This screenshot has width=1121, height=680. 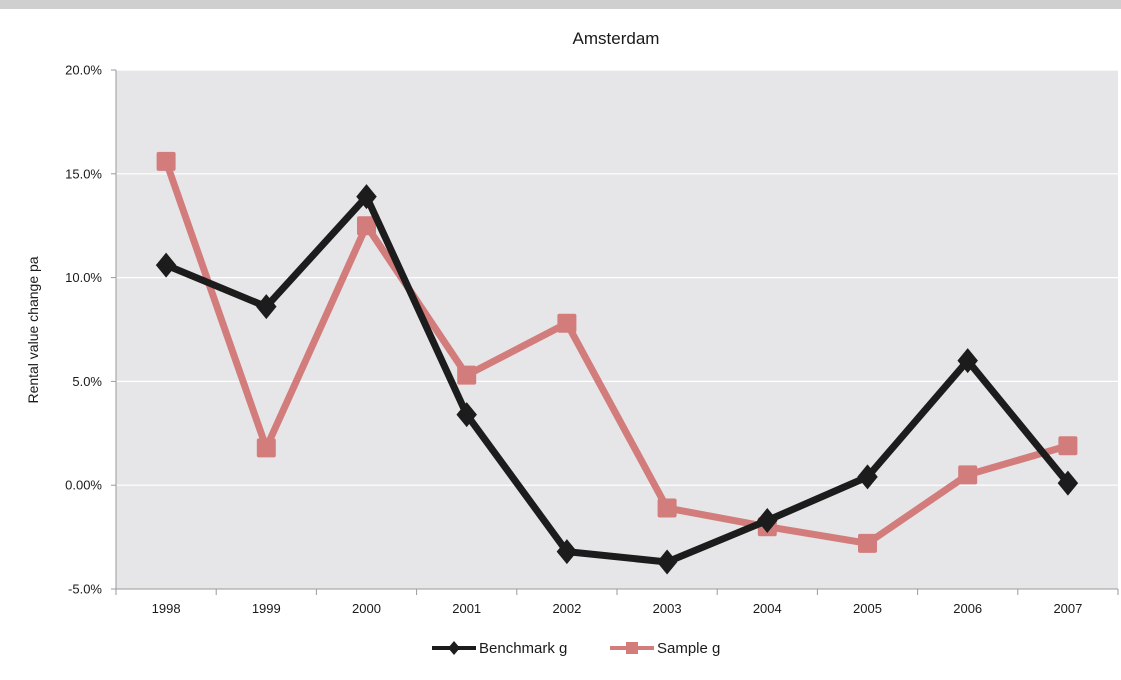 I want to click on legend: Benchmark g Sample g, so click(x=576, y=648).